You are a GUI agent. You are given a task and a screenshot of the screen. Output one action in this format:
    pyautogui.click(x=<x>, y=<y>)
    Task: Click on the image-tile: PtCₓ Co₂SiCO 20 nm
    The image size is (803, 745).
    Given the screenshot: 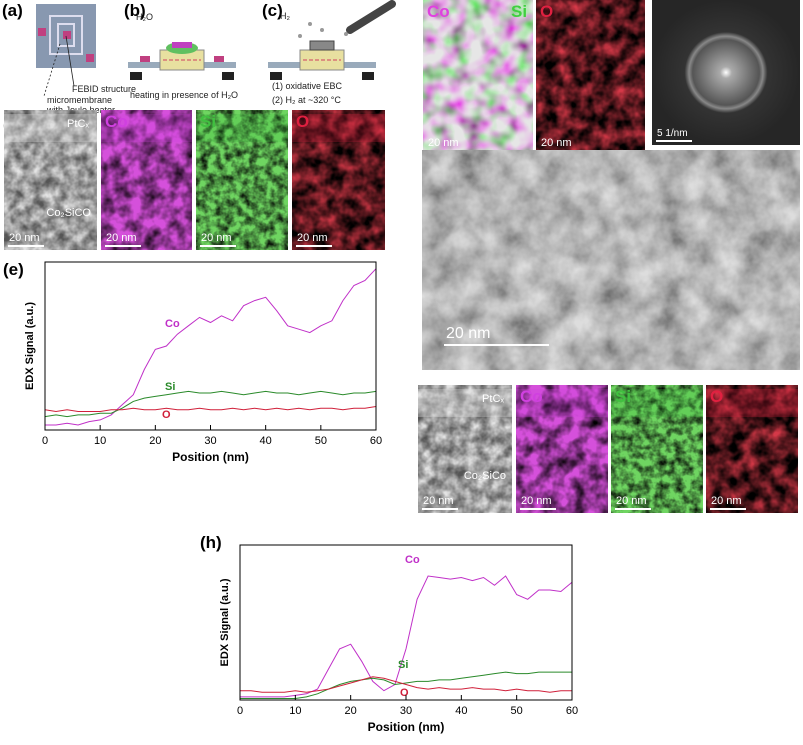 What is the action you would take?
    pyautogui.click(x=50, y=180)
    